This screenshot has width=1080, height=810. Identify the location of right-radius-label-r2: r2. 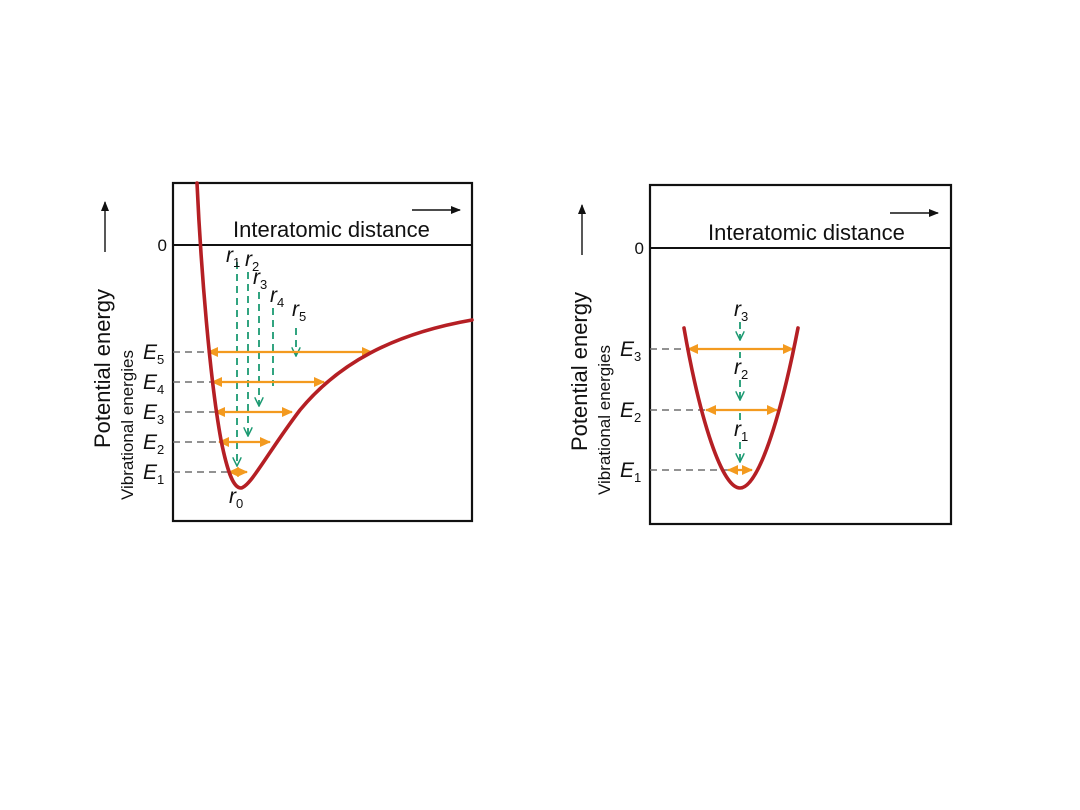
(741, 369).